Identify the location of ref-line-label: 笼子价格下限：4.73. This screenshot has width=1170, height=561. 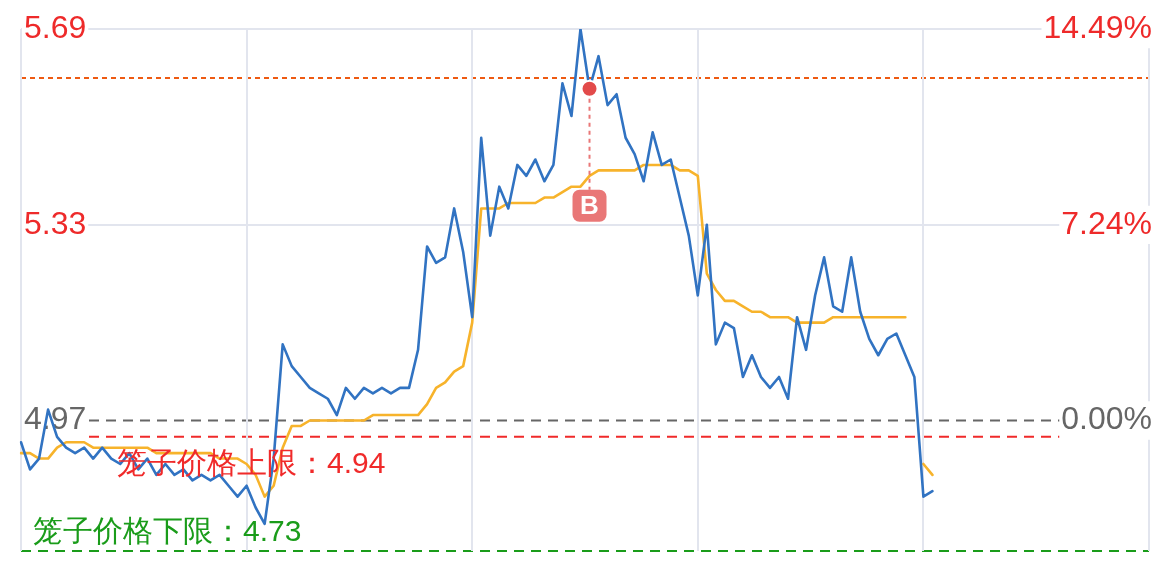
(167, 531).